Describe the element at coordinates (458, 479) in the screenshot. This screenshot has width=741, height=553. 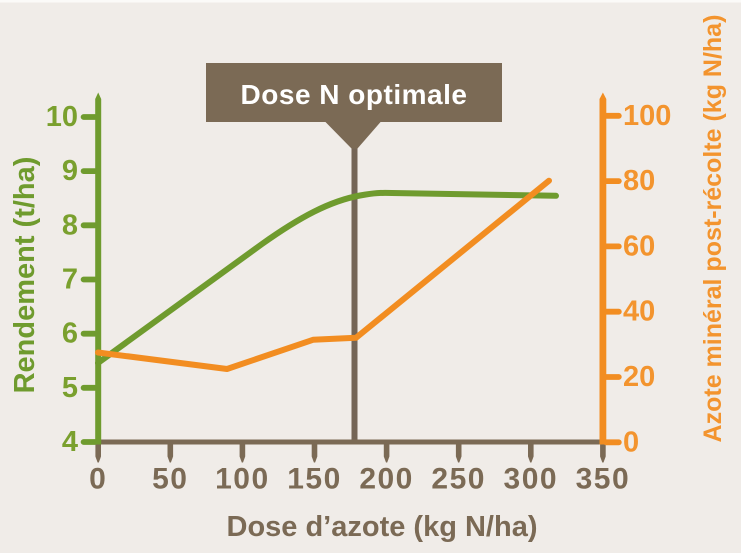
I see `svg-text: 250` at that location.